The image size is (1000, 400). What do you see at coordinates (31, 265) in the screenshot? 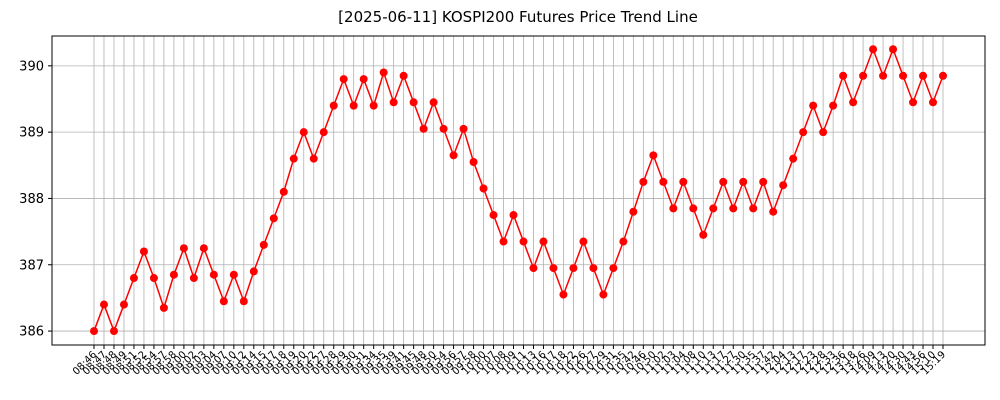
I see `y-tick-label: 387` at bounding box center [31, 265].